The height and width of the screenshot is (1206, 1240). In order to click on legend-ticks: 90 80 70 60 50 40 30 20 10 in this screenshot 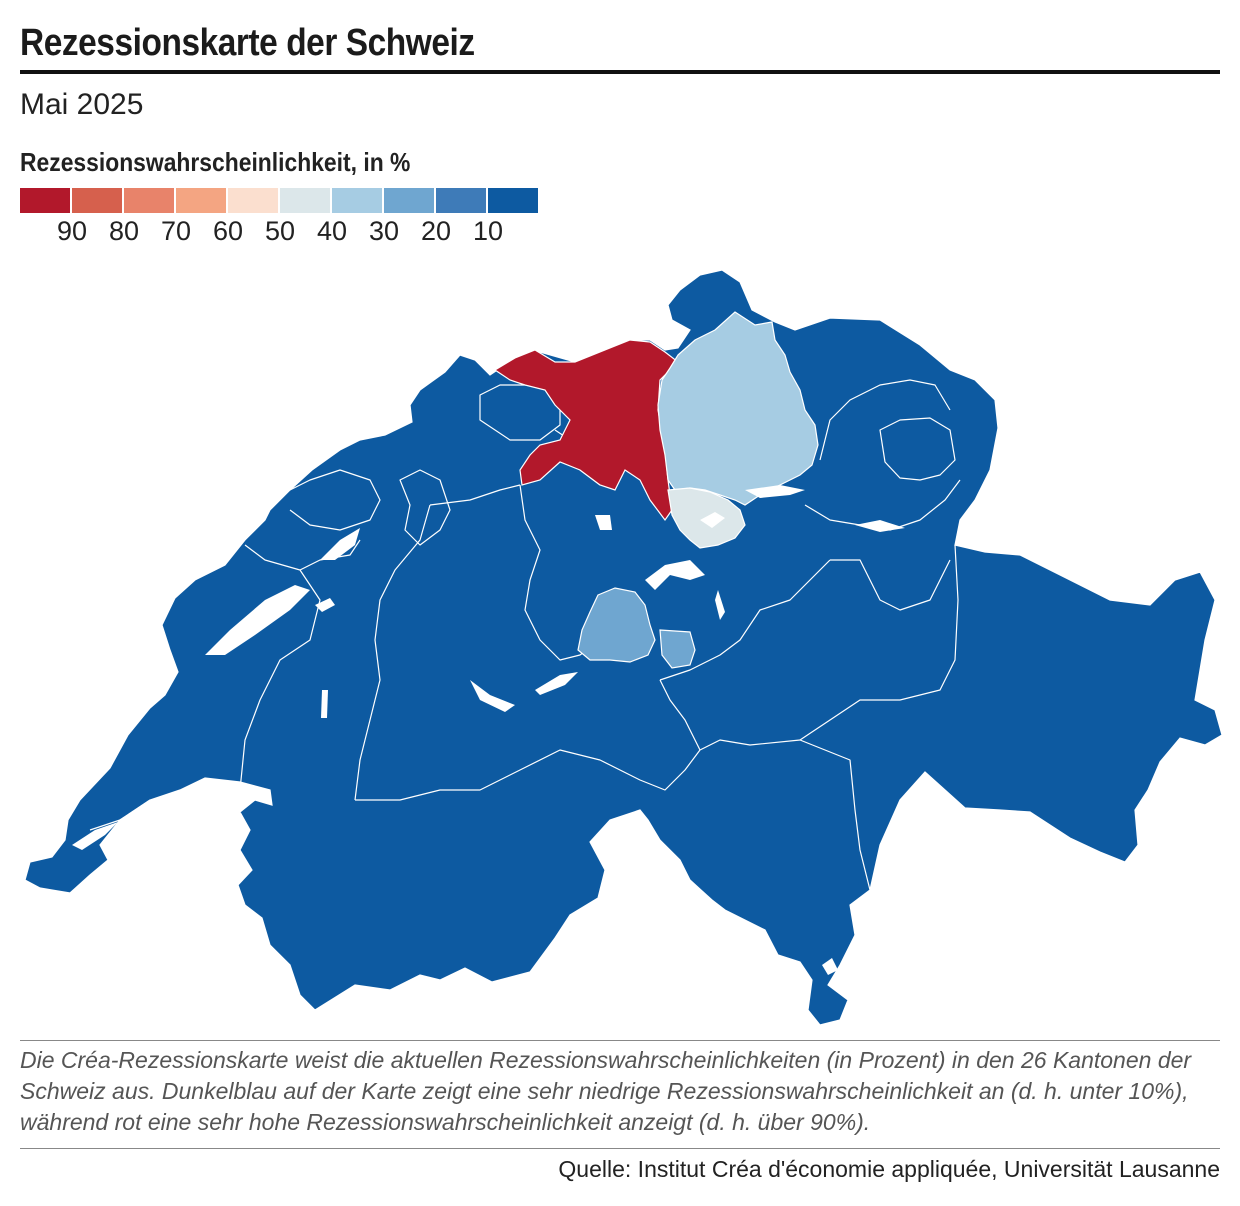, I will do `click(290, 236)`.